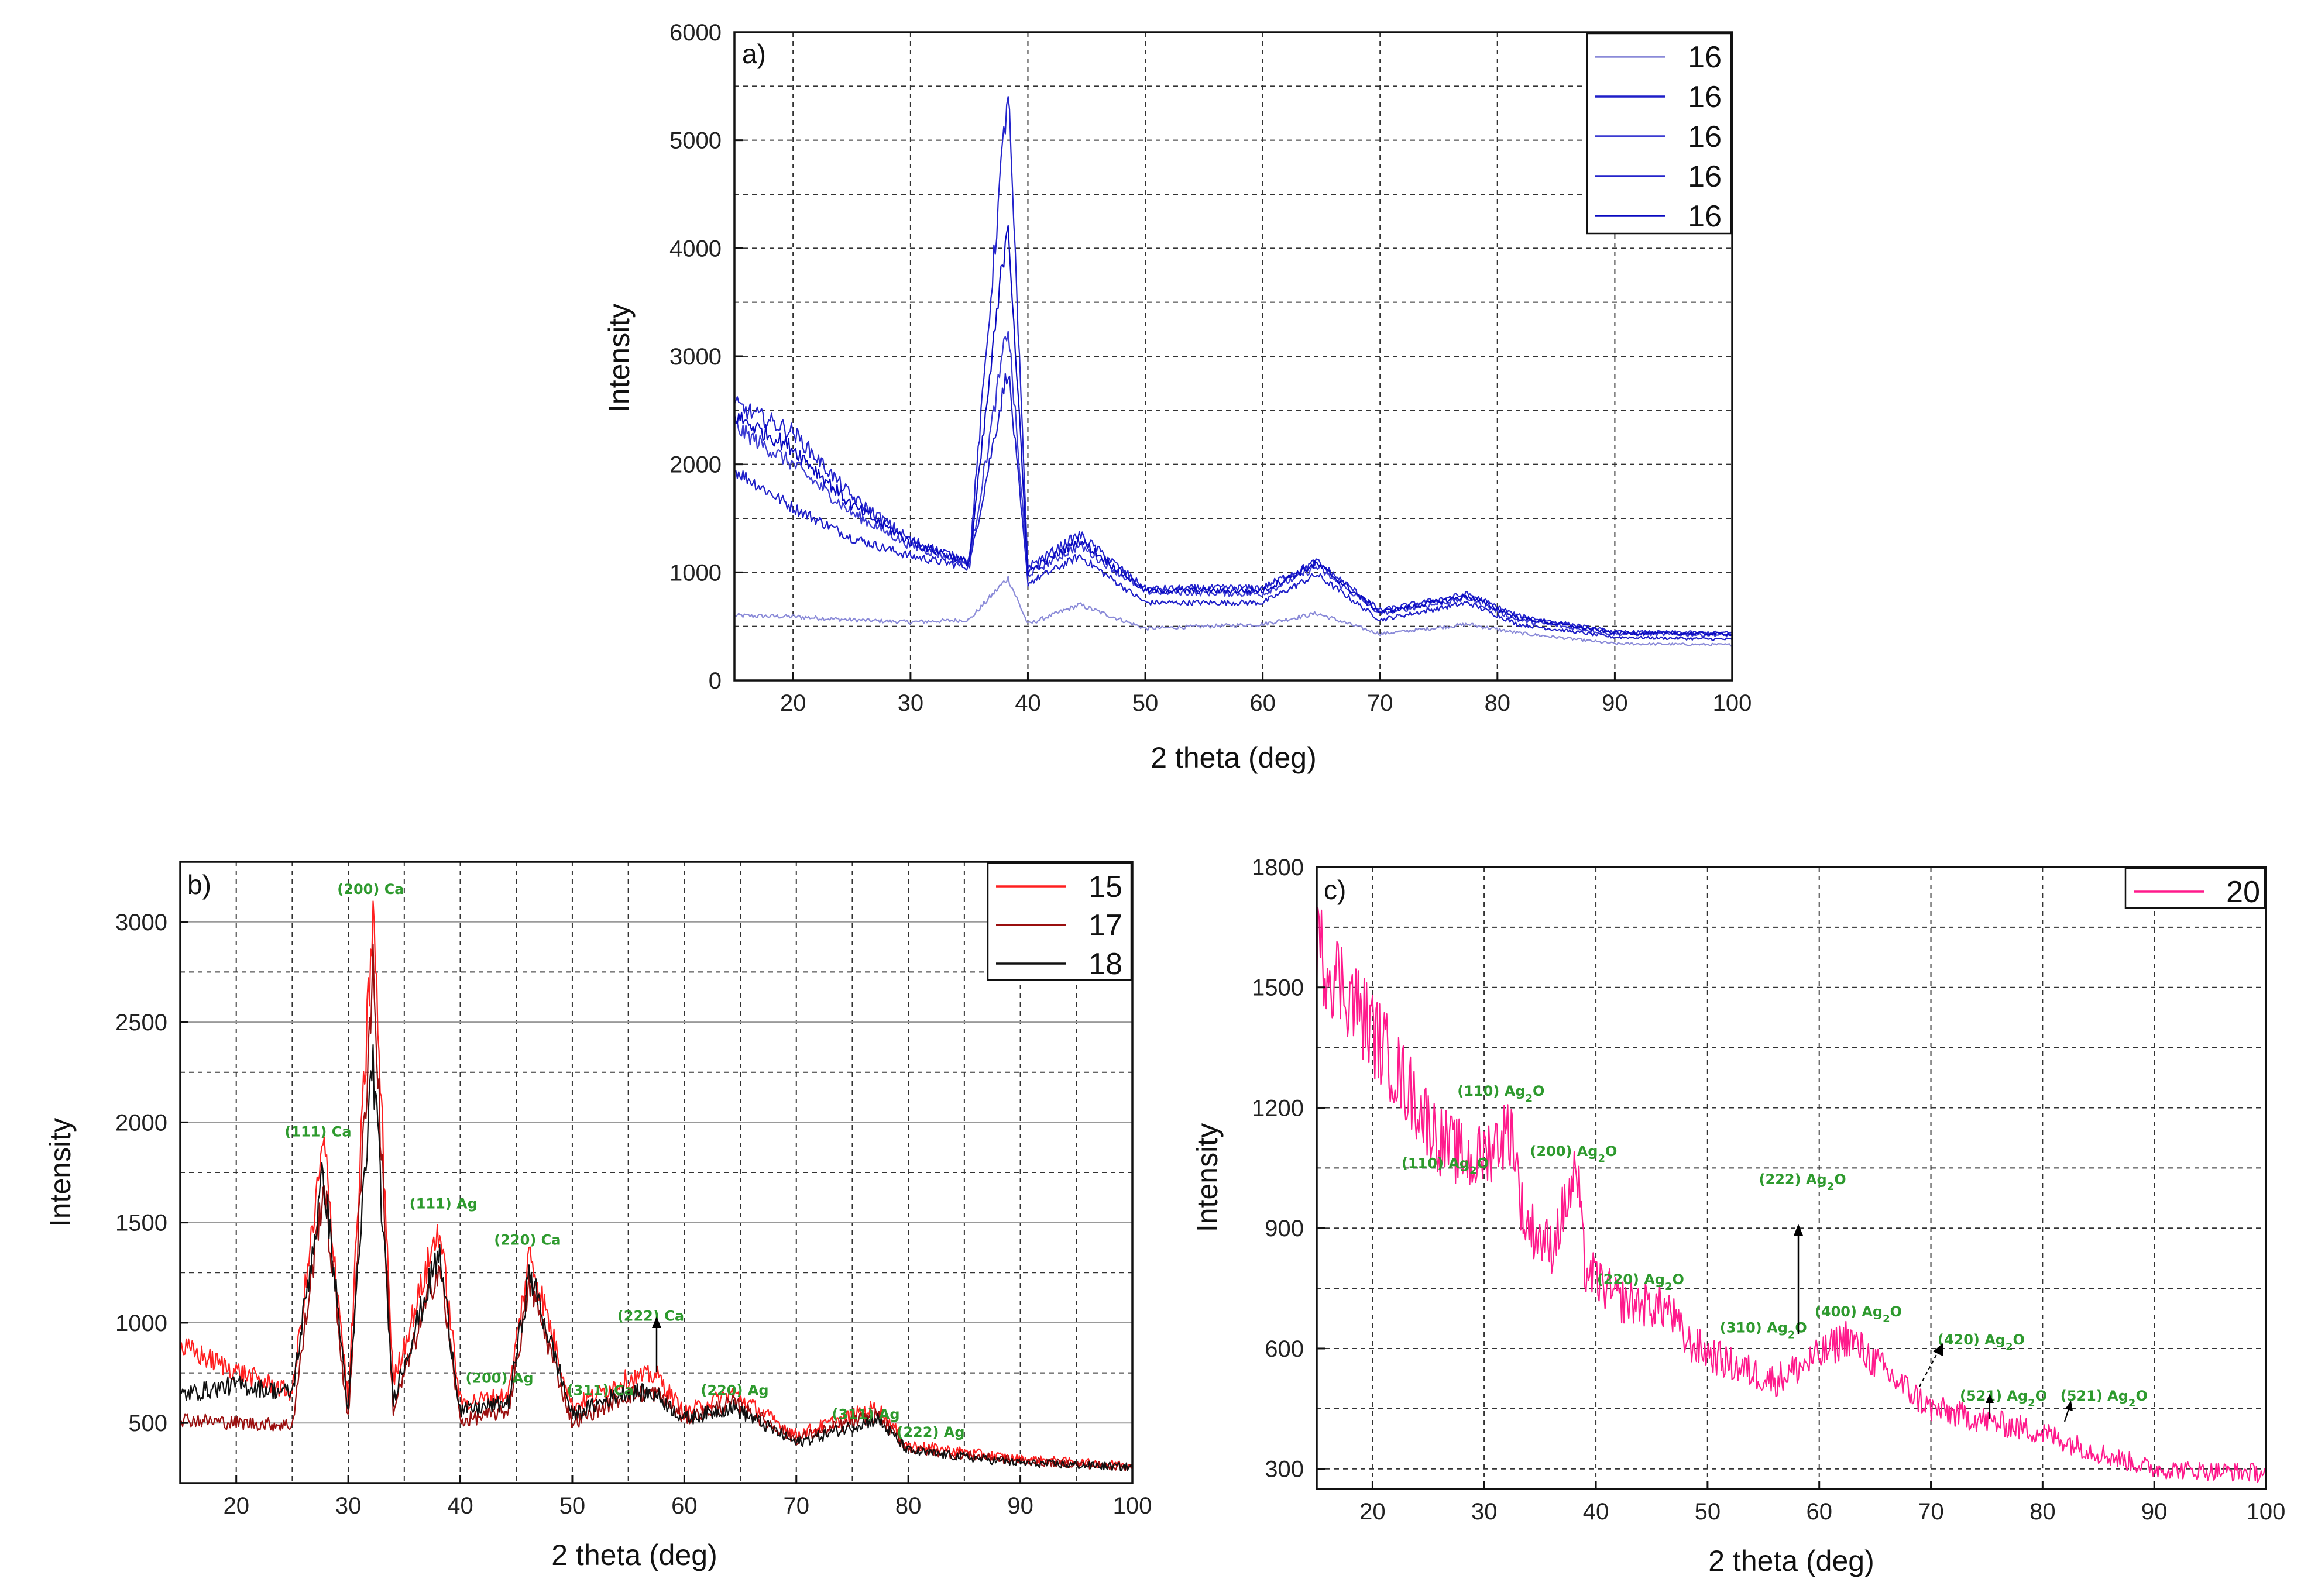  I want to click on panel-b-arrow-222-ca, so click(656, 1344).